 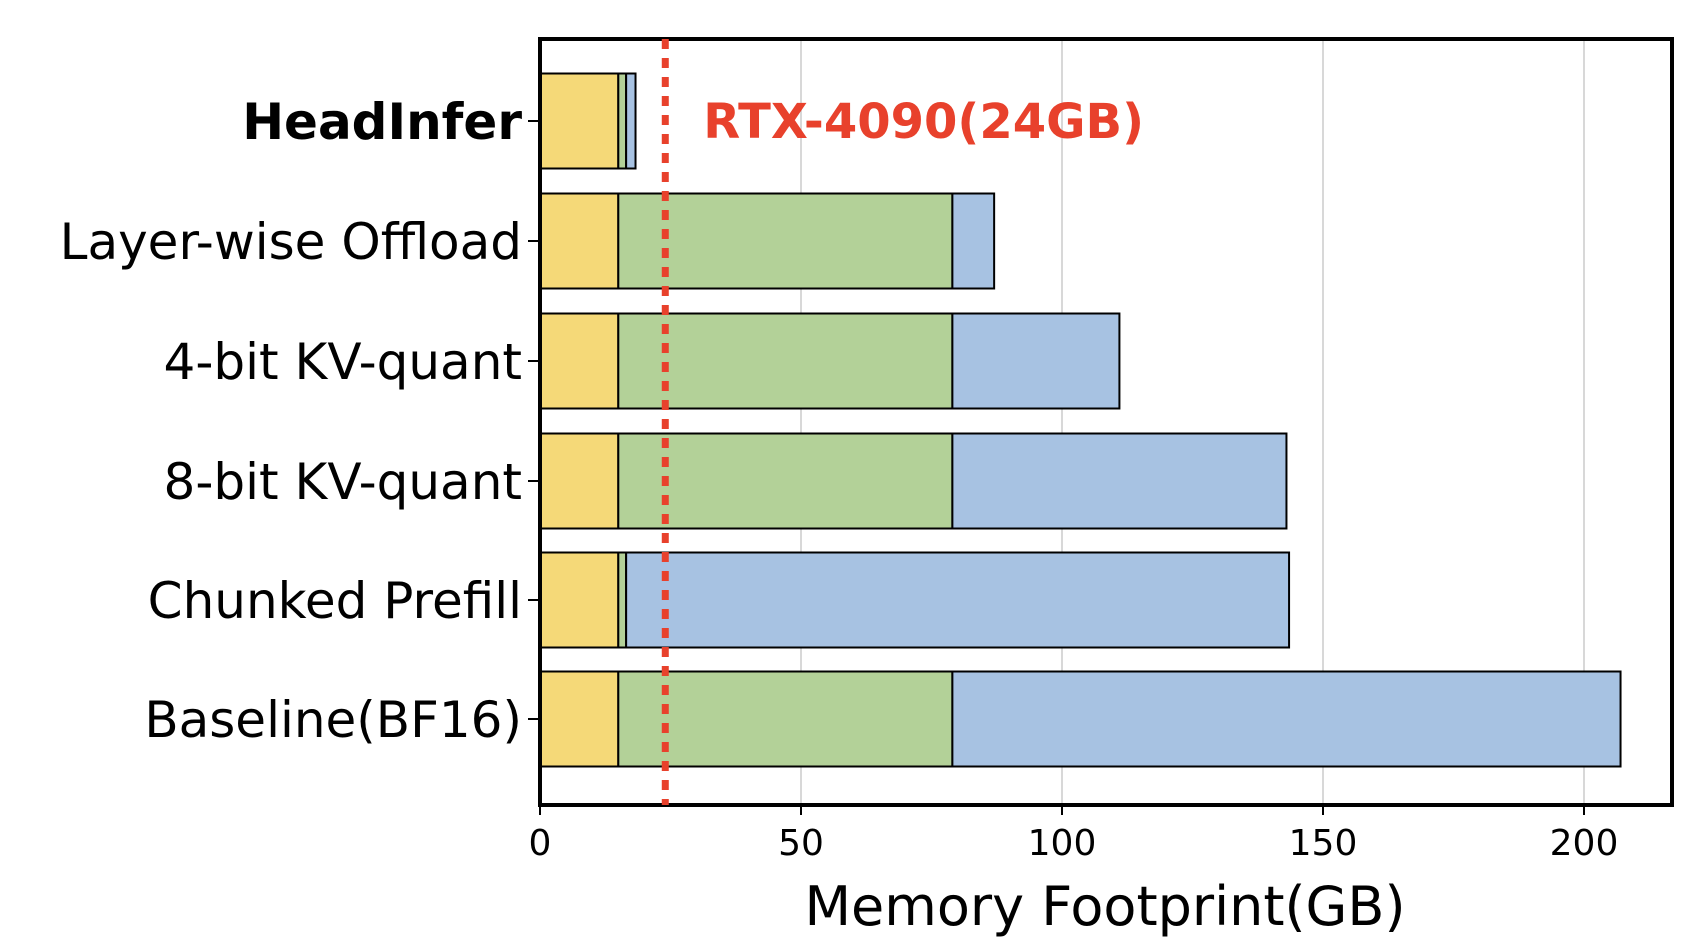 I want to click on x-tick-label: 100, so click(x=1062, y=843).